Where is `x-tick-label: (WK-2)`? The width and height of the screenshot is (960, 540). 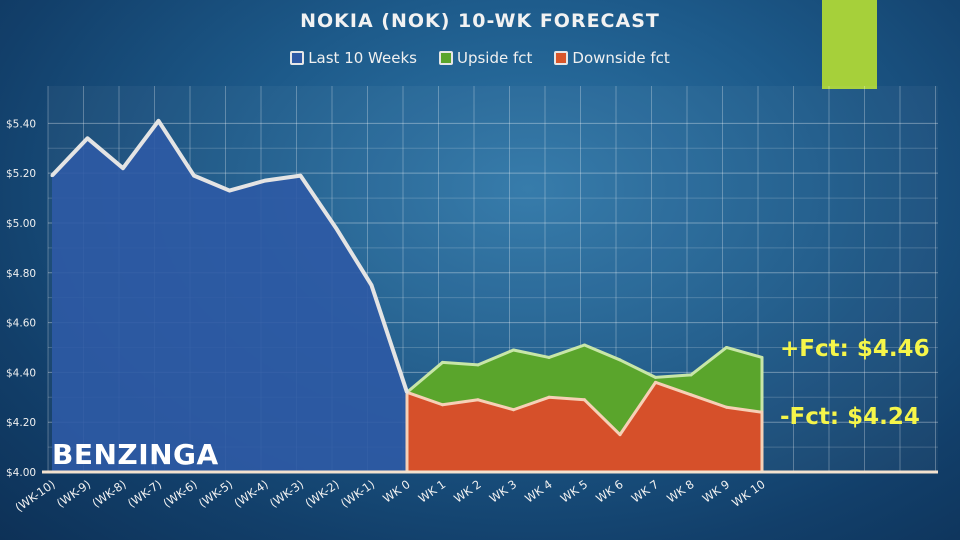
x-tick-label: (WK-2) is located at coordinates (321, 493).